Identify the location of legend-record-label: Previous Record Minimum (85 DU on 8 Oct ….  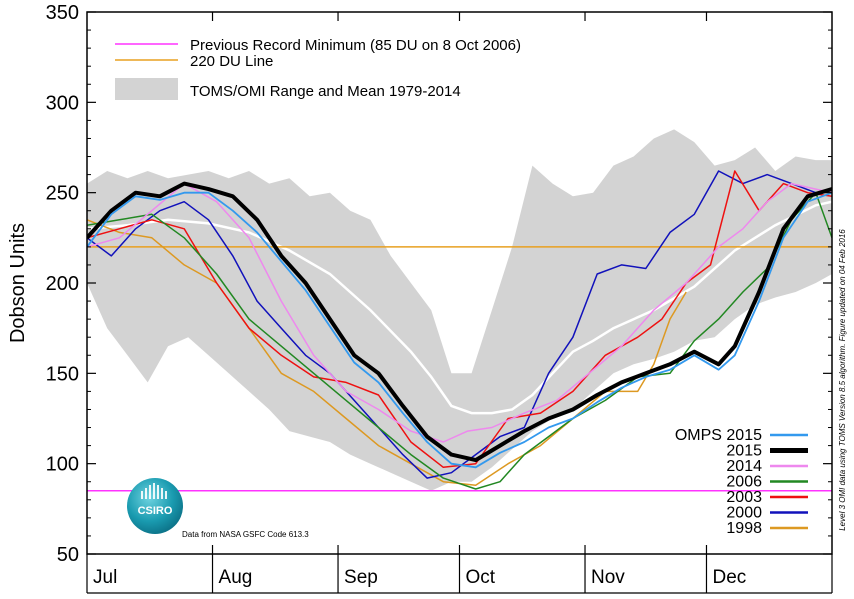
(355, 45).